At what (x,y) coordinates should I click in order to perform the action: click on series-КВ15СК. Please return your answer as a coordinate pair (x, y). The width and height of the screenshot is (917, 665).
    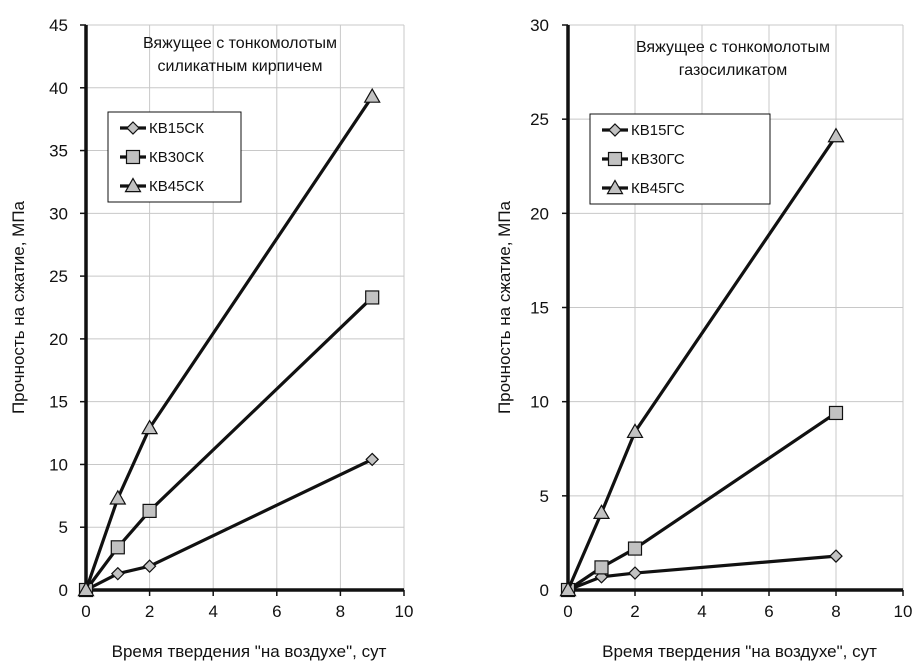
    Looking at the image, I should click on (229, 524).